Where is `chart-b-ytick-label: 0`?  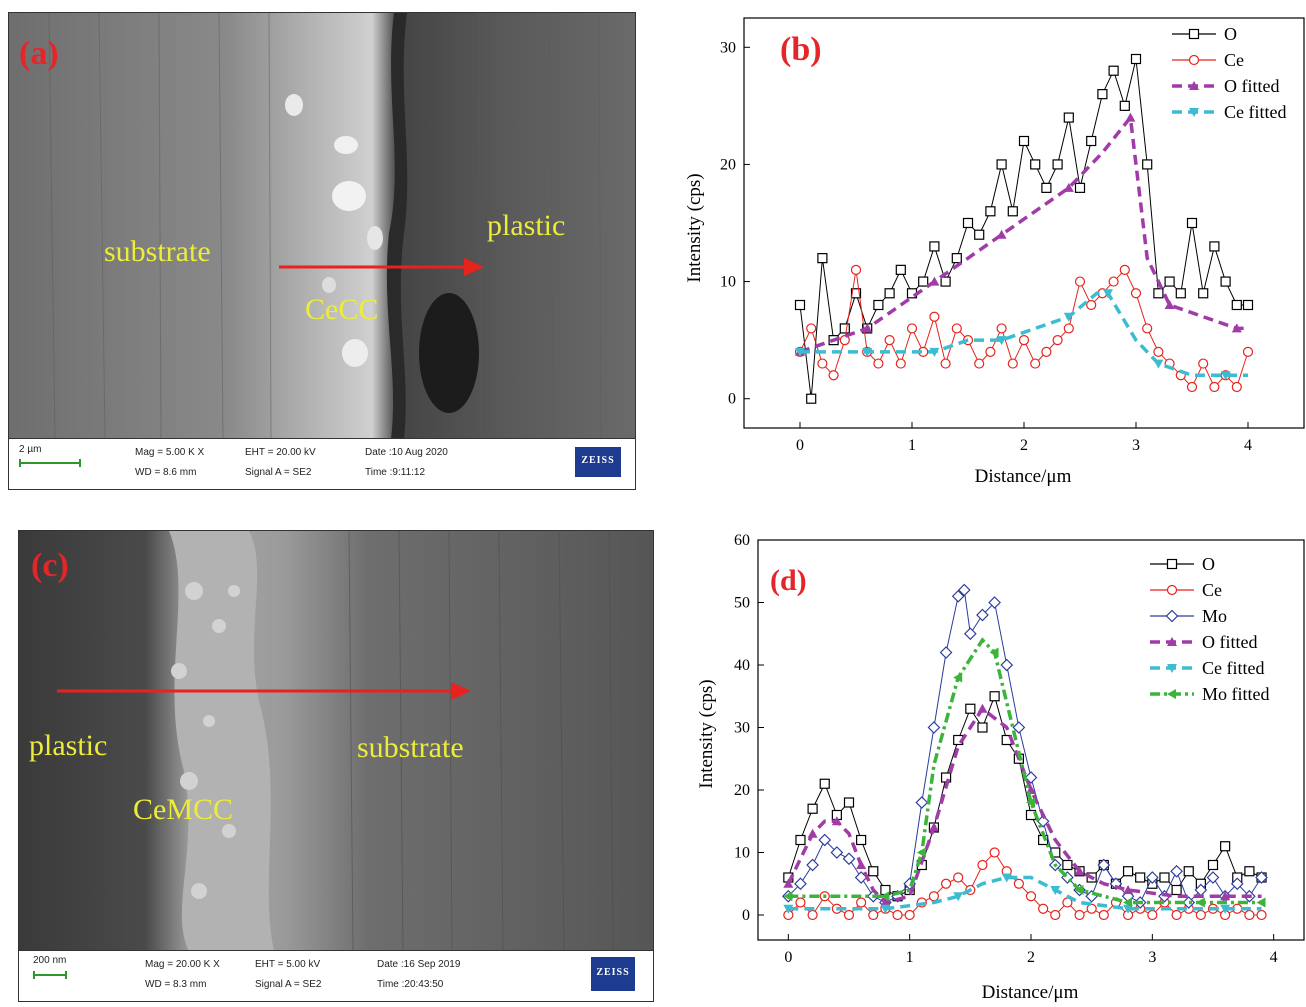 chart-b-ytick-label: 0 is located at coordinates (732, 399).